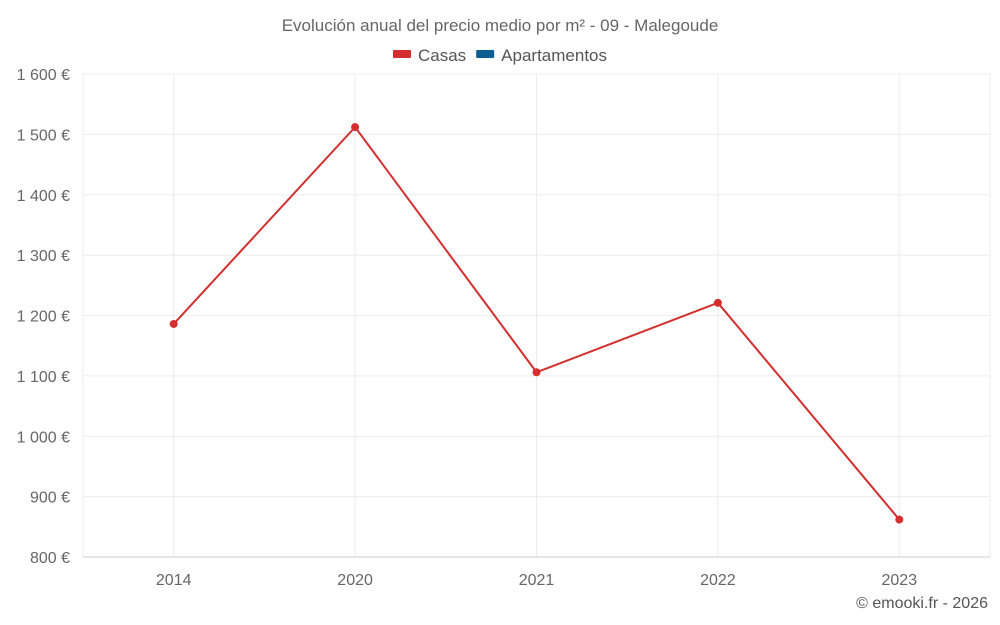  What do you see at coordinates (43, 75) in the screenshot?
I see `y-tick-label: 1 600 €` at bounding box center [43, 75].